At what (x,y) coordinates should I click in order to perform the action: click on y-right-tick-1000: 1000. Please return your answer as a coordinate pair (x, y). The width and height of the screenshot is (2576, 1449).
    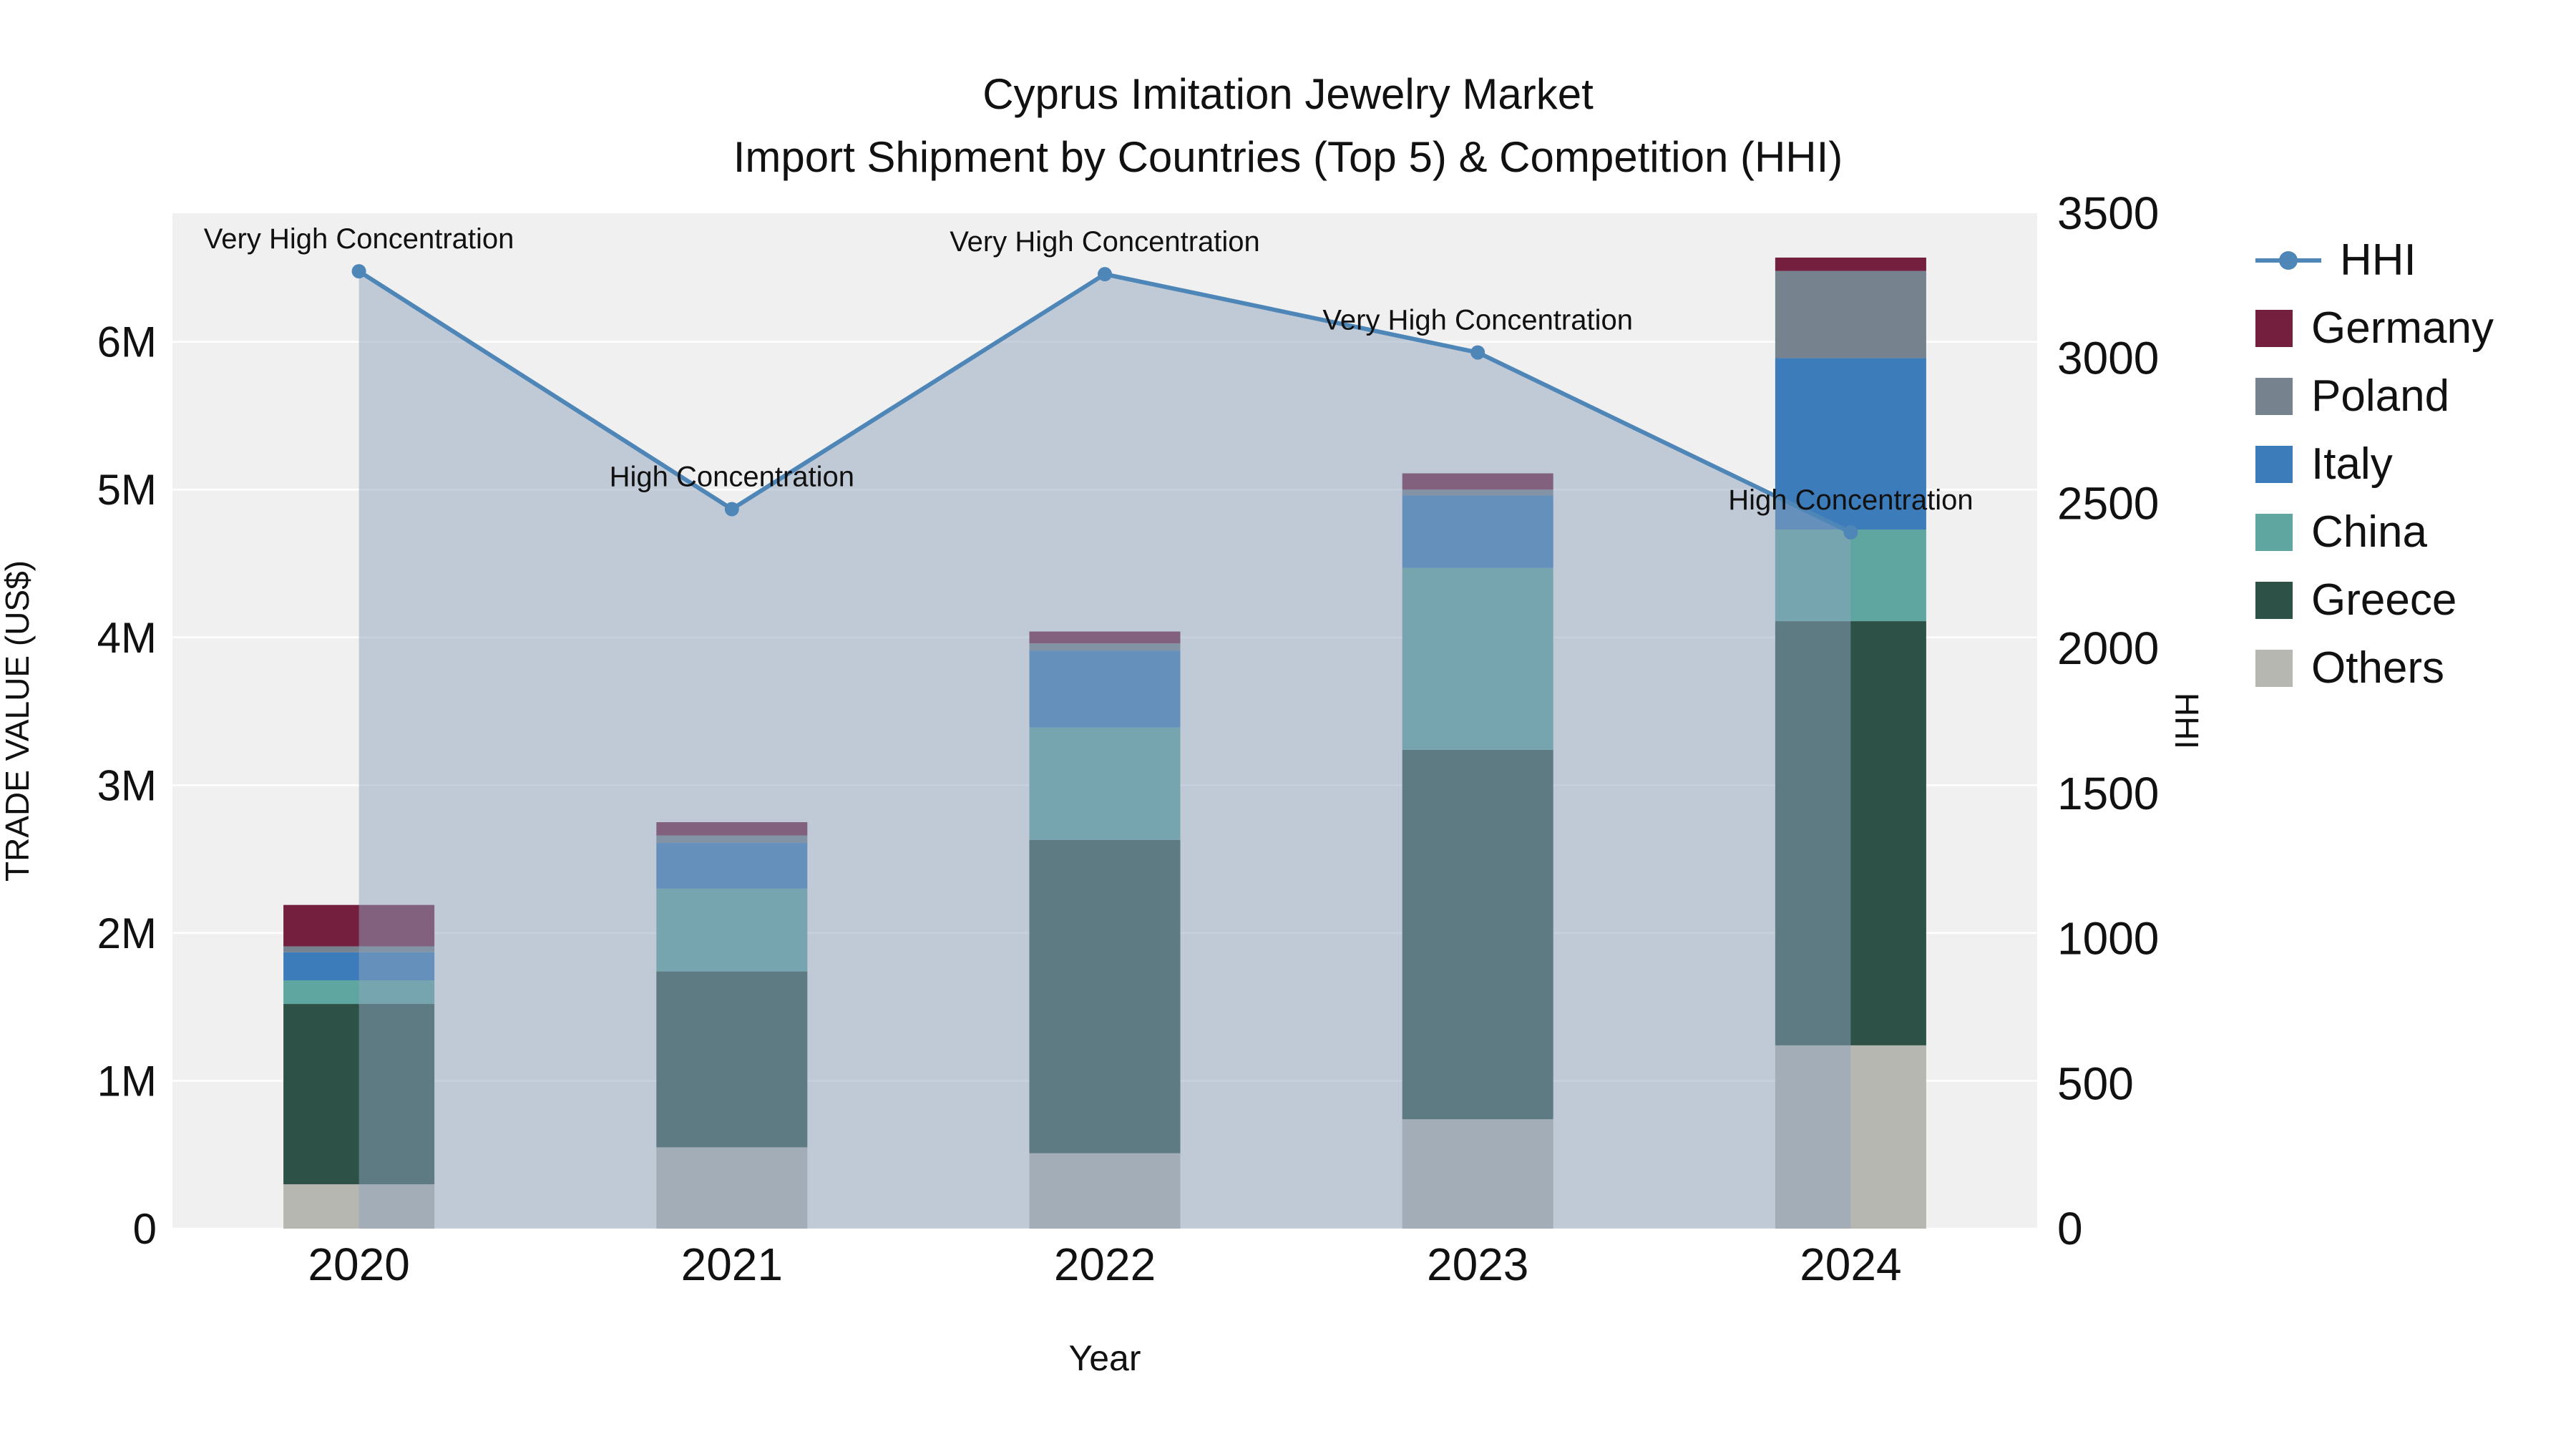
    Looking at the image, I should click on (2108, 939).